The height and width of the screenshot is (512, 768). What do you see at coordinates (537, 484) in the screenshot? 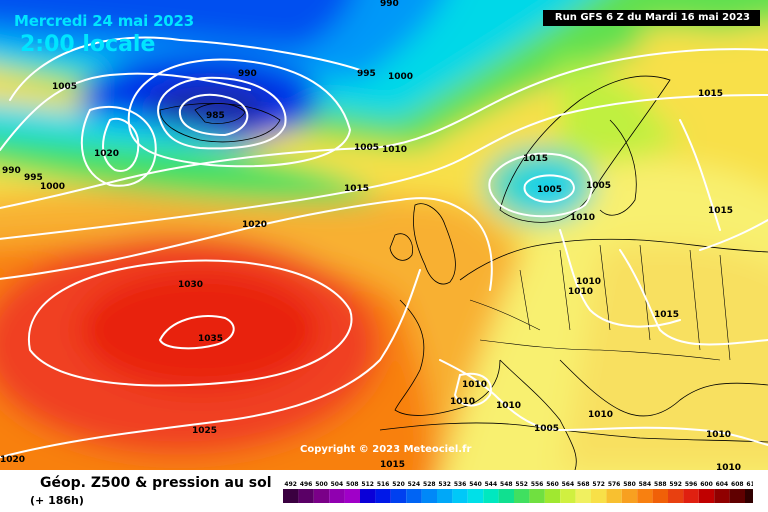
I see `scale-tick-label: 556` at bounding box center [537, 484].